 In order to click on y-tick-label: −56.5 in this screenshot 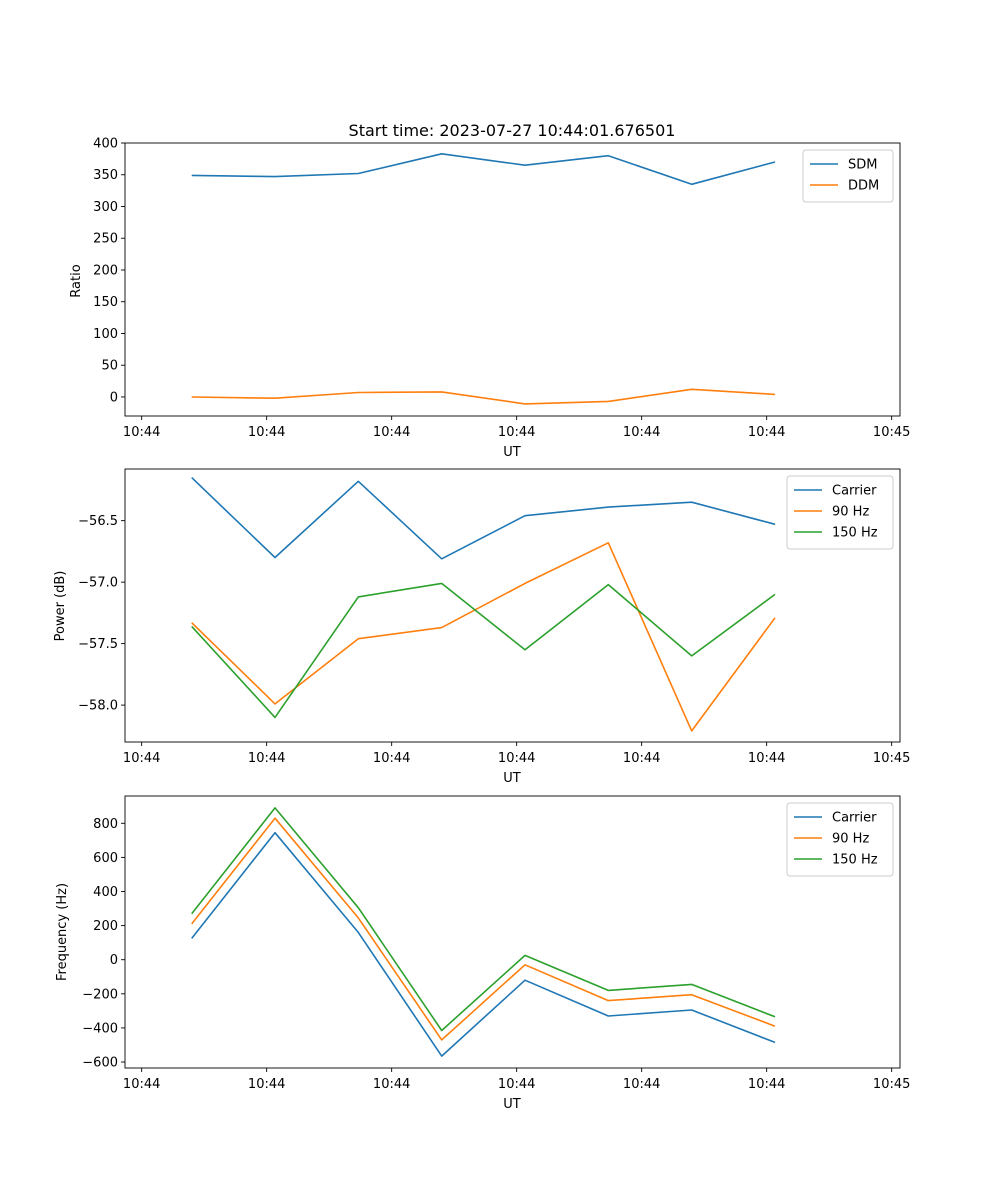, I will do `click(98, 521)`.